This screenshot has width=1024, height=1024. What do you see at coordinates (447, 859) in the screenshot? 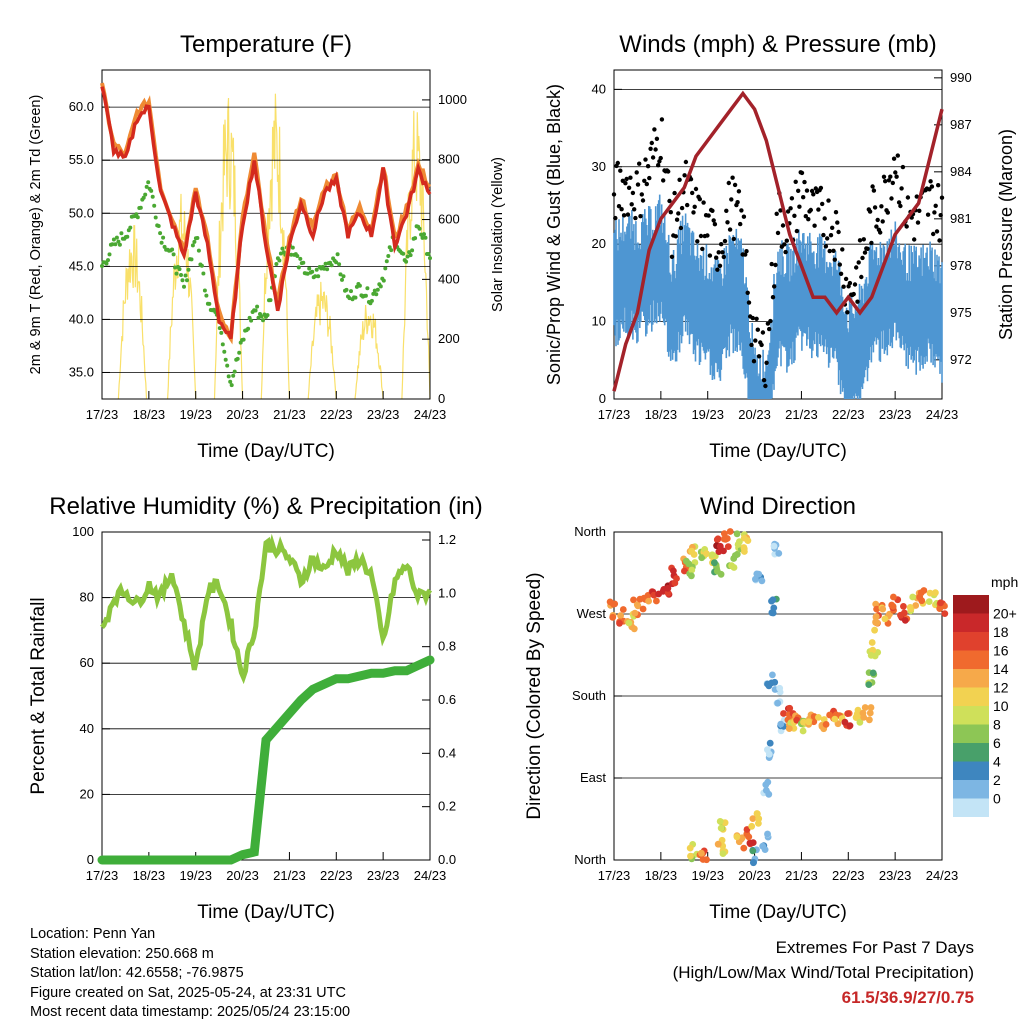
I see `humidity-panel-ytick-label-right: 0.0` at bounding box center [447, 859].